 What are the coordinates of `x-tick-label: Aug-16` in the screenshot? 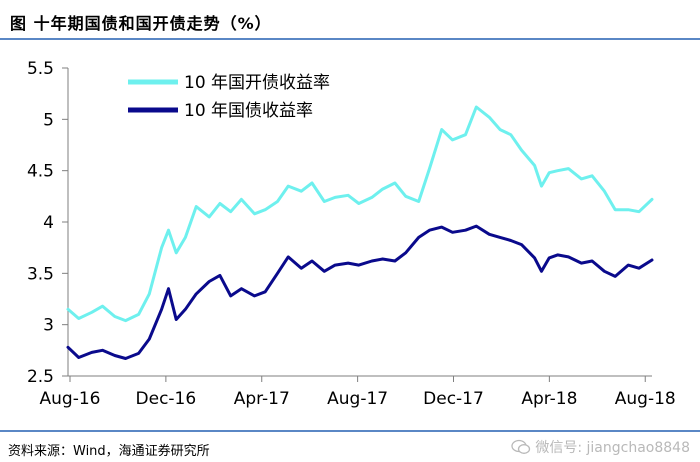 It's located at (70, 399).